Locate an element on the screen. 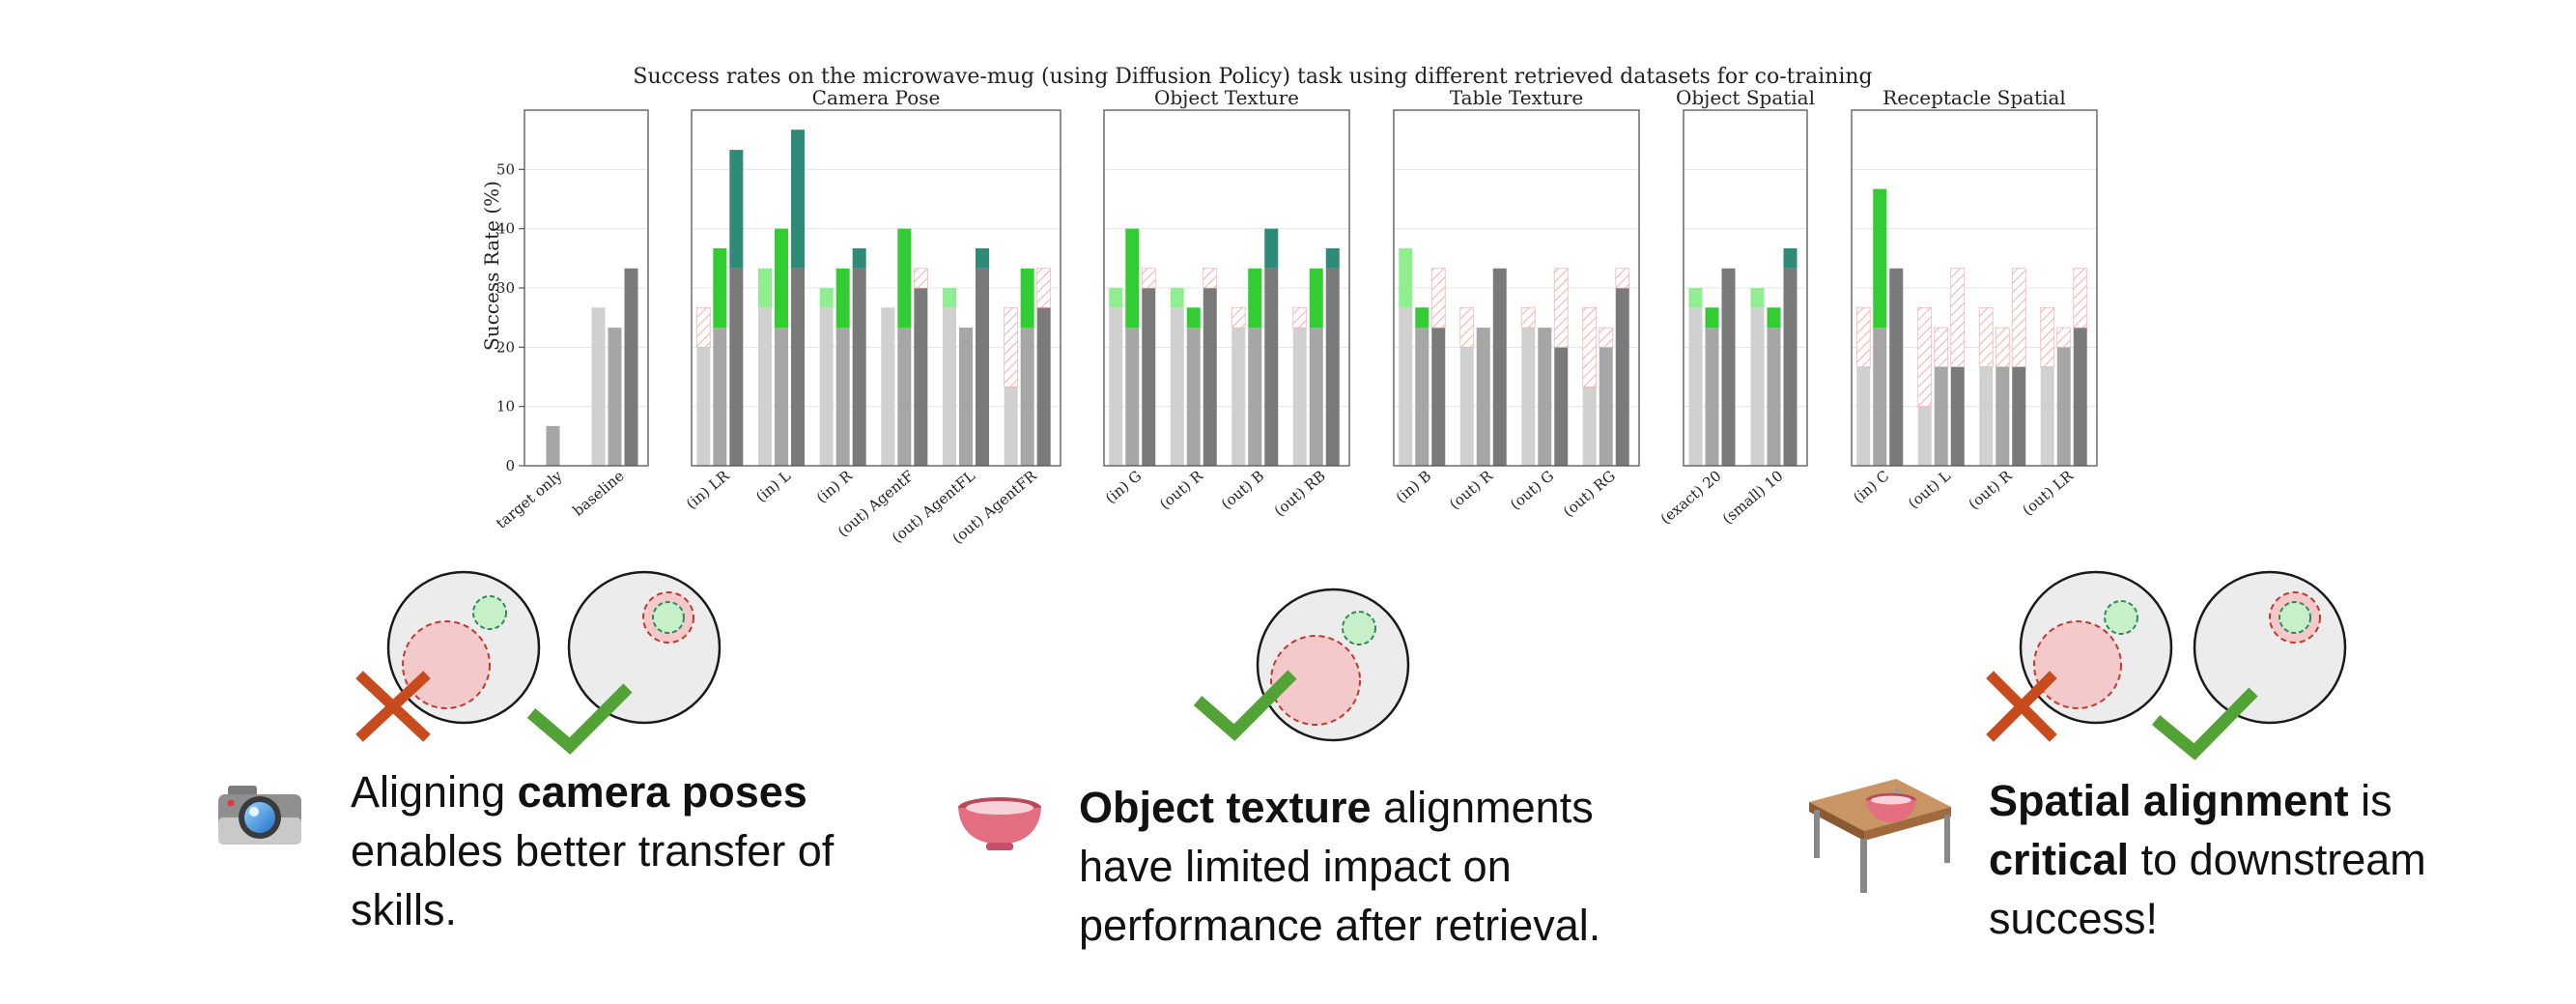  x-tick-label: (in) LR is located at coordinates (708, 490).